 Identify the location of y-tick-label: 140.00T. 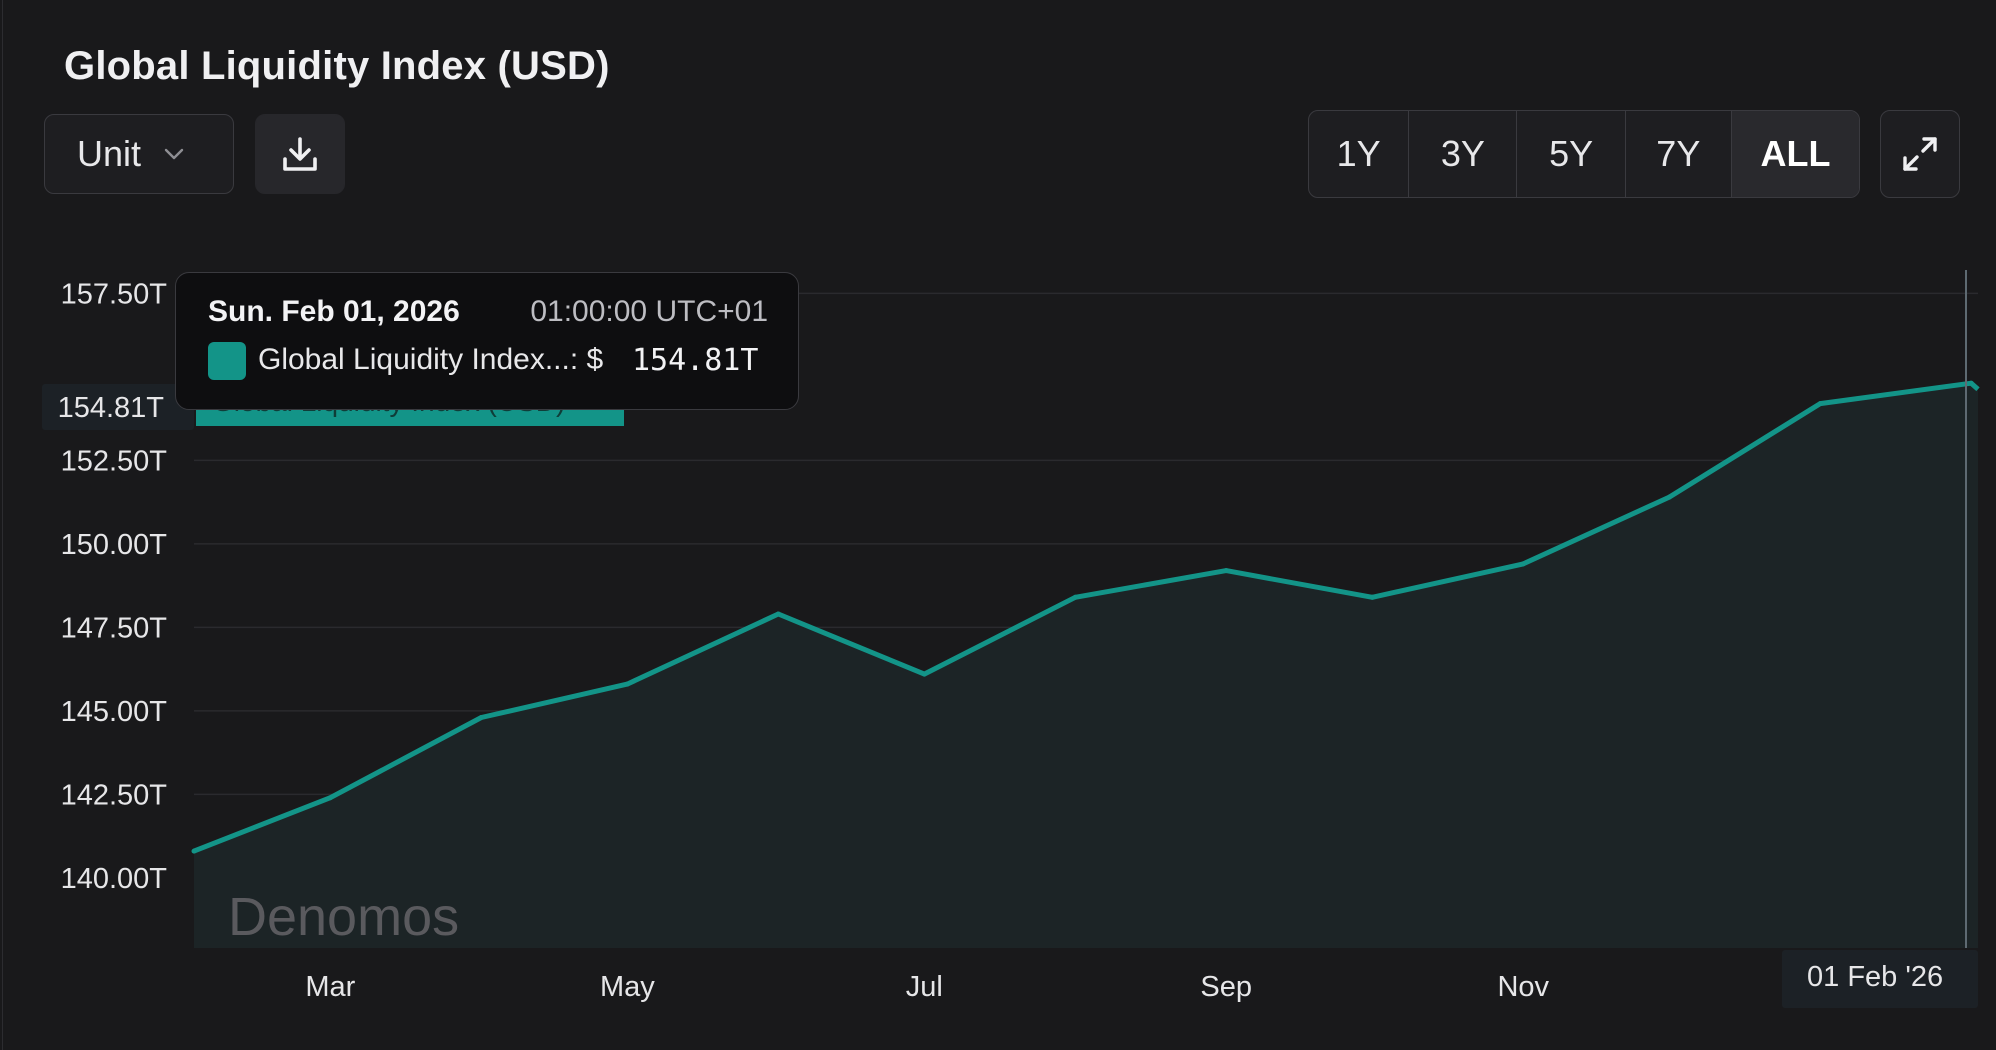
(114, 879).